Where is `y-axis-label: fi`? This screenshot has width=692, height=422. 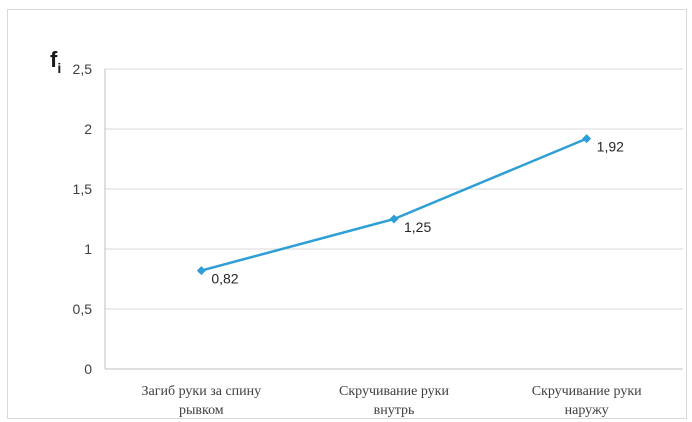 y-axis-label: fi is located at coordinates (55, 61).